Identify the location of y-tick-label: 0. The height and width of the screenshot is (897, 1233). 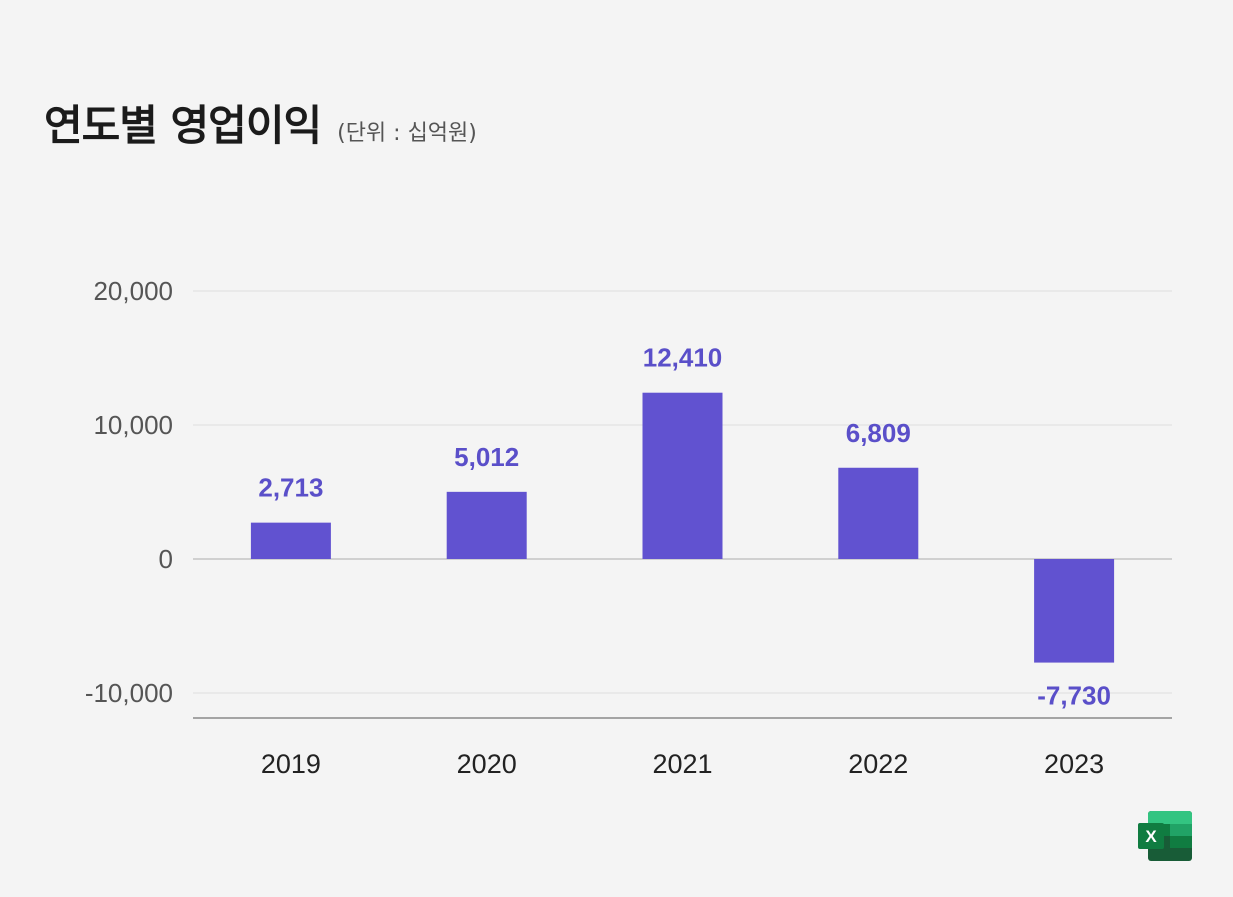
(166, 559).